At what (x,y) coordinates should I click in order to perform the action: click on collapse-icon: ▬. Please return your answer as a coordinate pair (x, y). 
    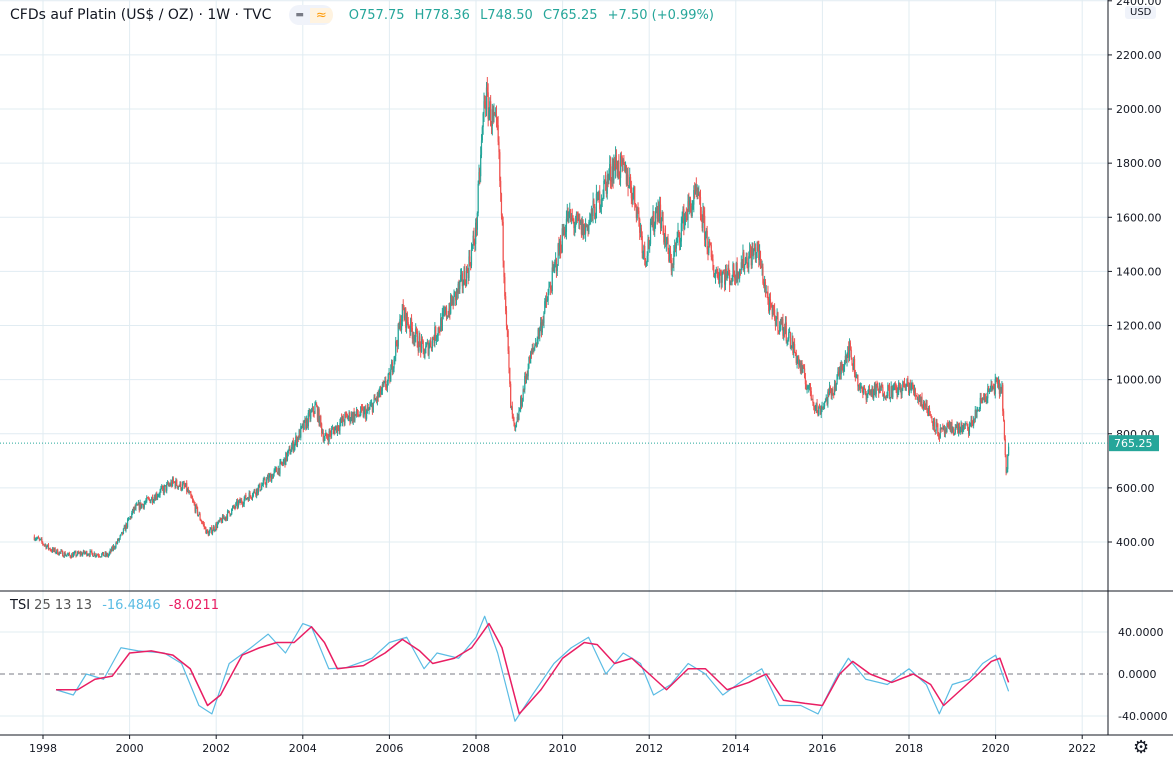
    Looking at the image, I should click on (299, 15).